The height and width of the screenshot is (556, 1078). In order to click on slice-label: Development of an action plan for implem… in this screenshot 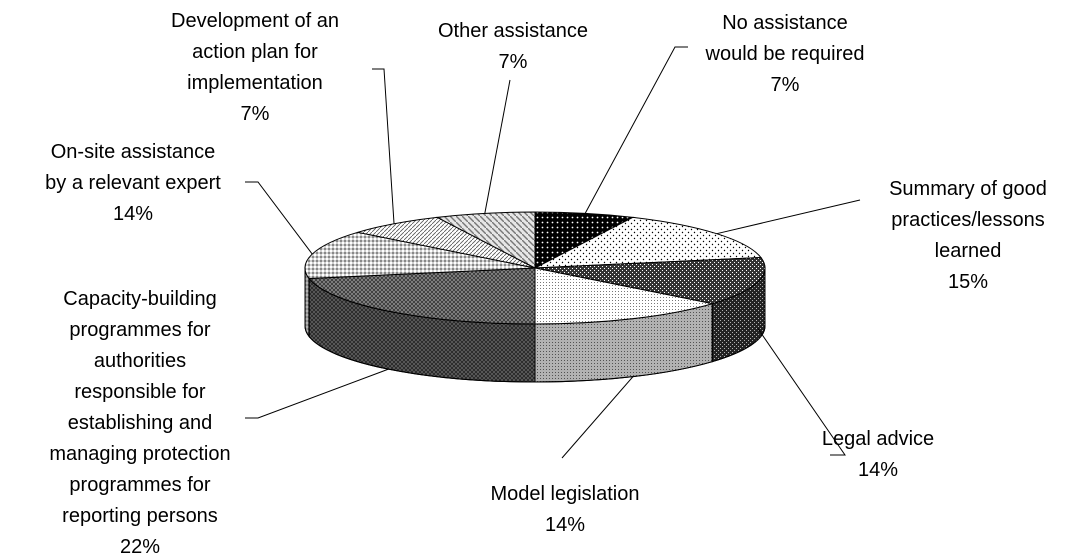, I will do `click(255, 68)`.